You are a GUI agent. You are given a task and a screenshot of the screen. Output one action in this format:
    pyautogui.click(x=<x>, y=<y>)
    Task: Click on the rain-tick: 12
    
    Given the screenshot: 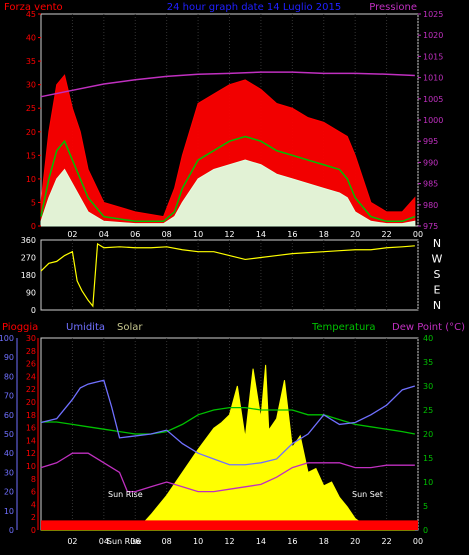 What is the action you would take?
    pyautogui.click(x=31, y=453)
    